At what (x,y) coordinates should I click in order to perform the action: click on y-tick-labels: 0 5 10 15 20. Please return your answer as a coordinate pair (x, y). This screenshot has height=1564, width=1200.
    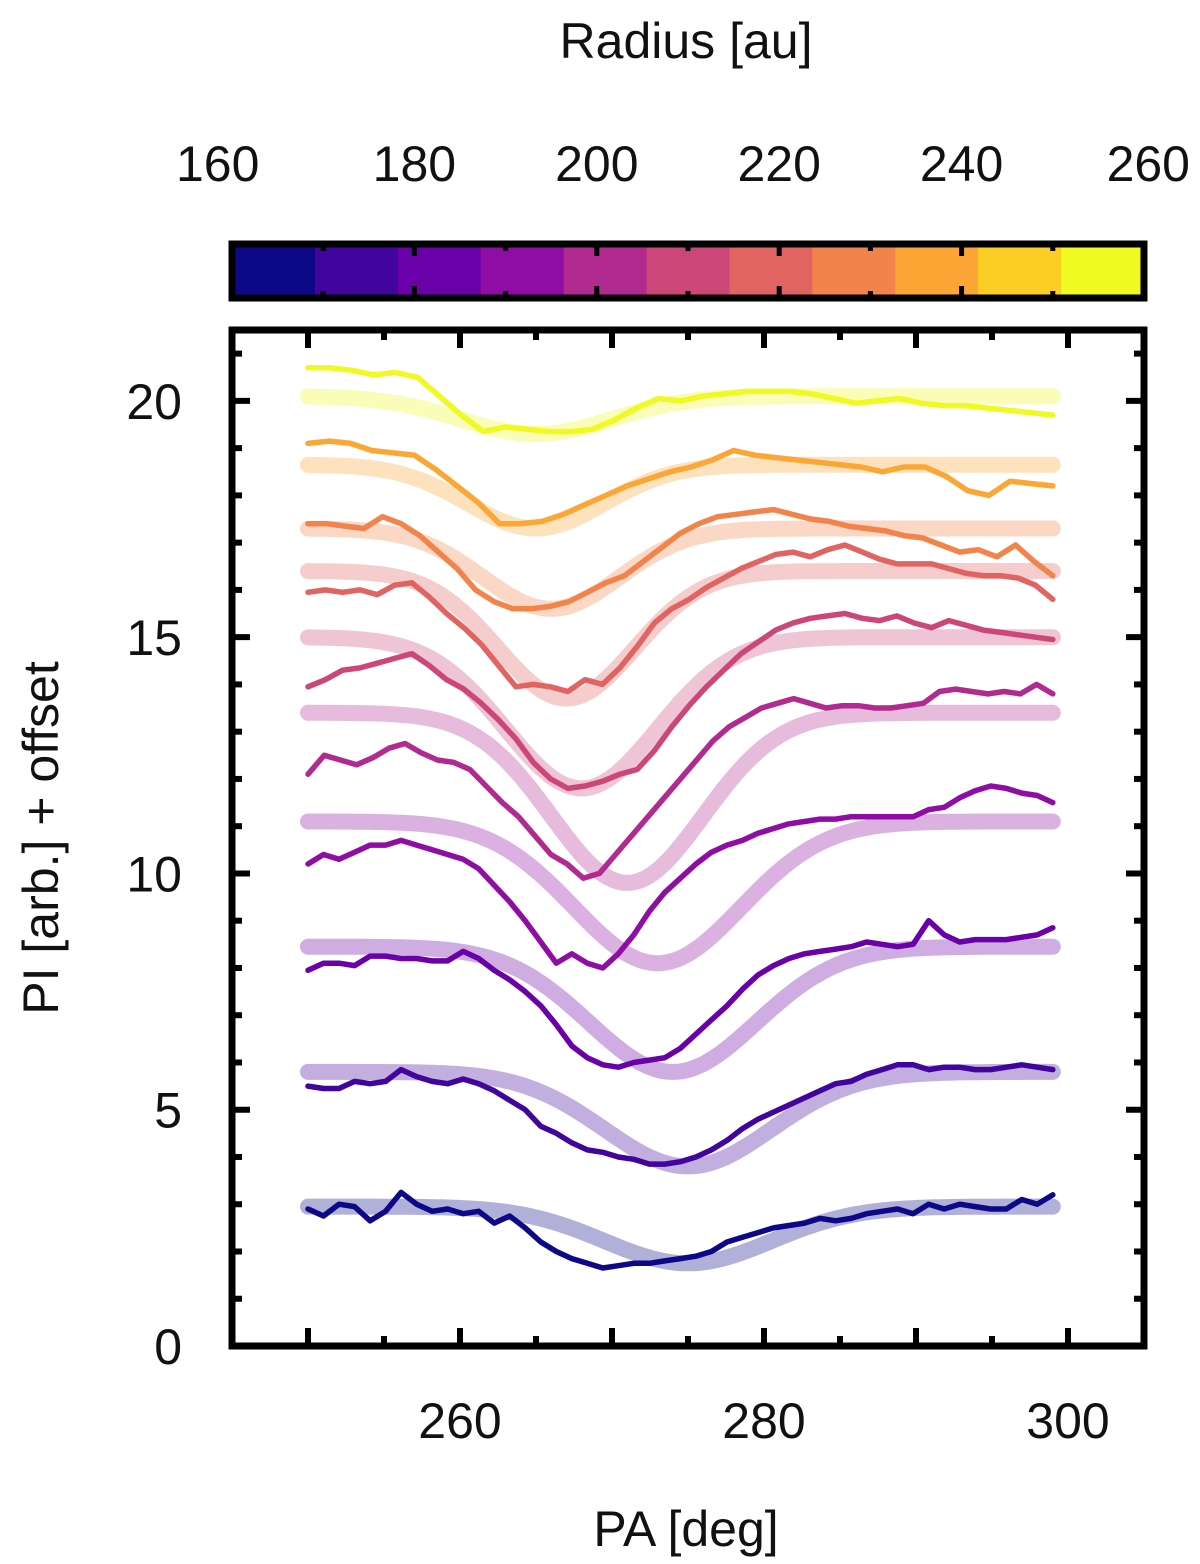
    Looking at the image, I should click on (154, 874).